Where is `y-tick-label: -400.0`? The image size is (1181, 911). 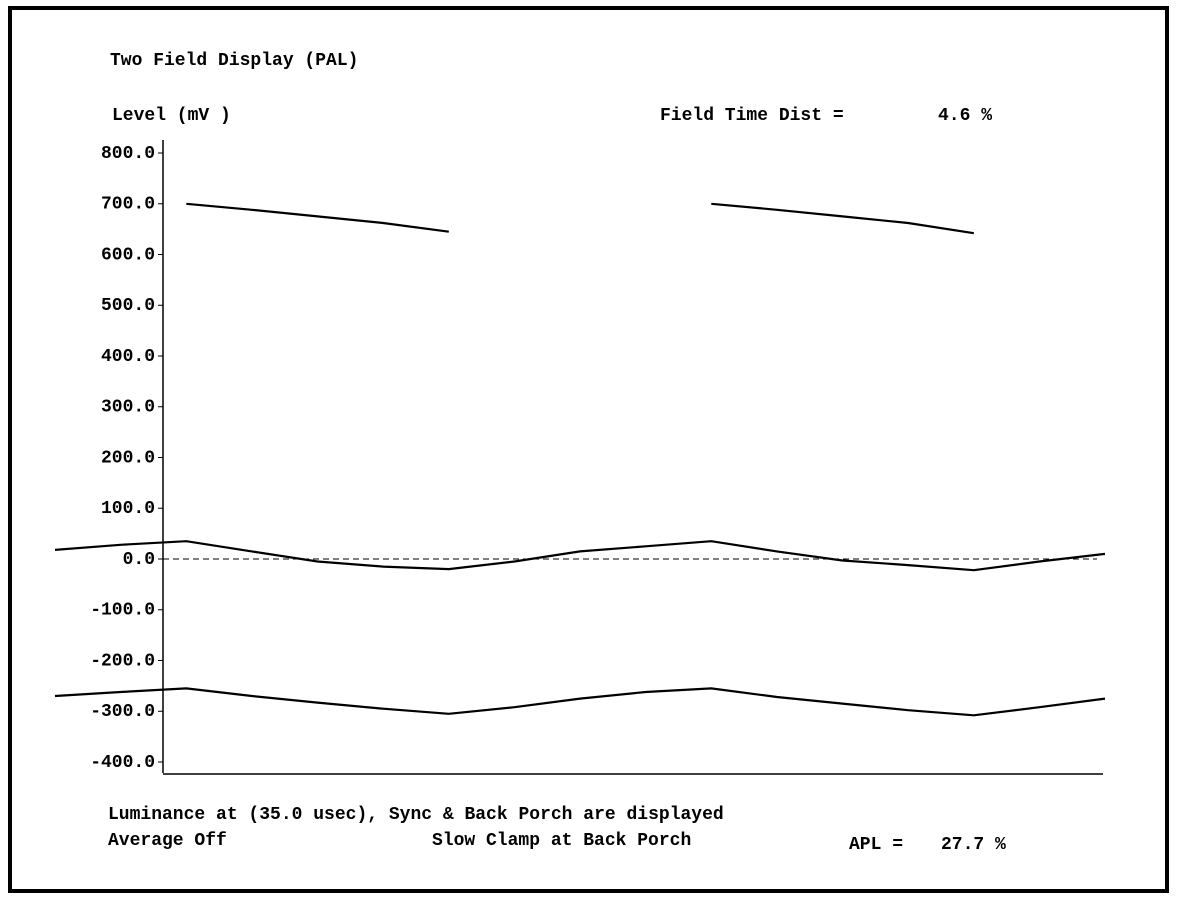 y-tick-label: -400.0 is located at coordinates (122, 763).